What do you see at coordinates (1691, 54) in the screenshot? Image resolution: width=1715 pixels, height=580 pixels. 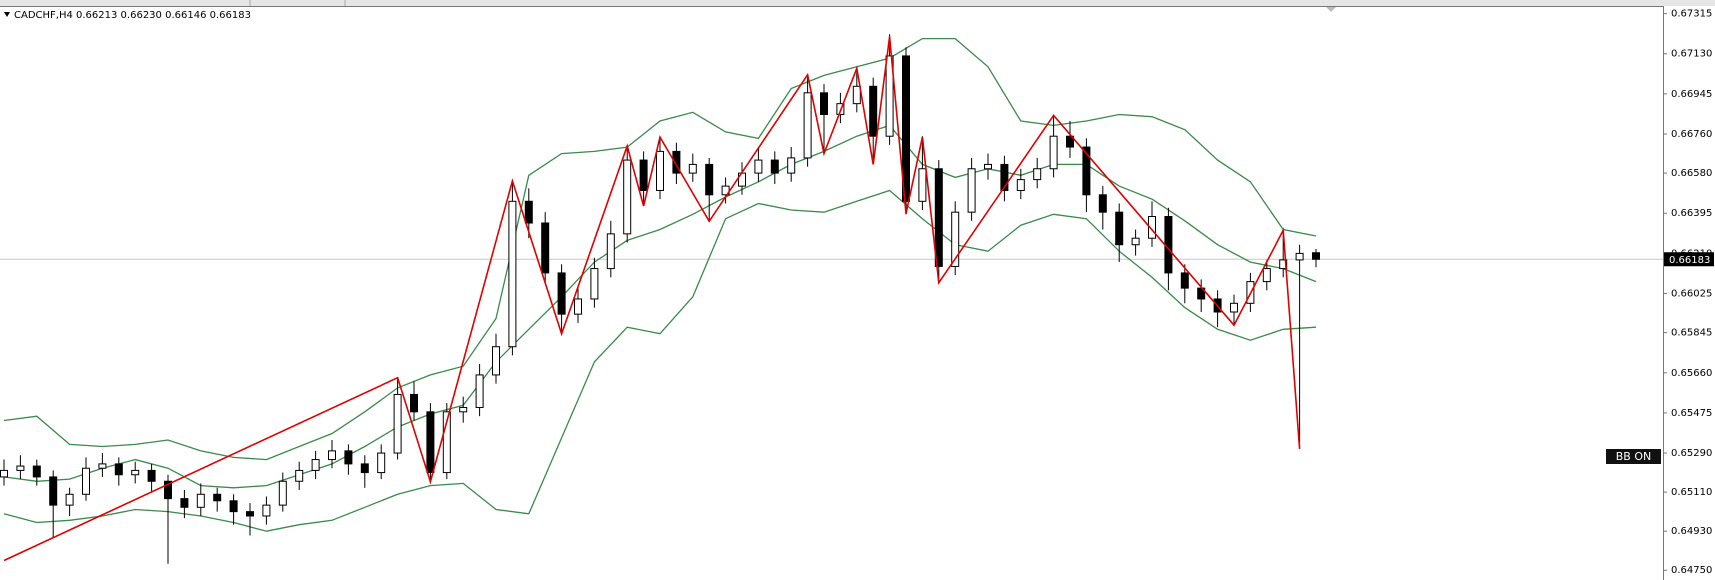 I see `y-tick-label: 0.67130` at bounding box center [1691, 54].